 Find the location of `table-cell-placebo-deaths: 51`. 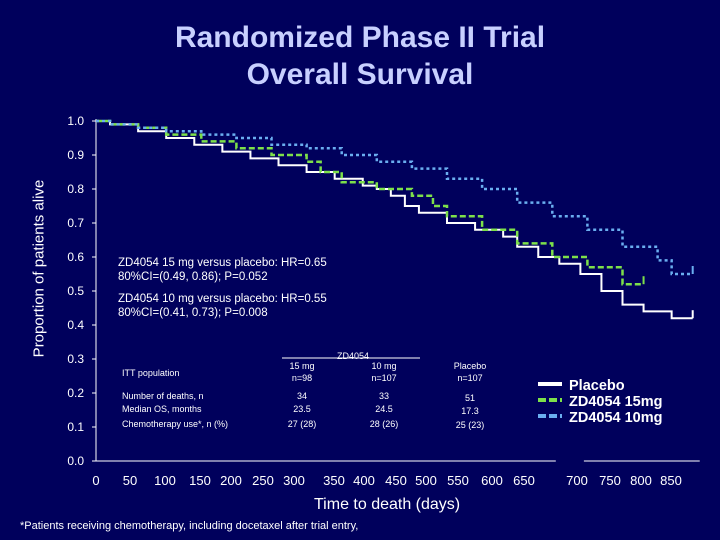

table-cell-placebo-deaths: 51 is located at coordinates (469, 398).